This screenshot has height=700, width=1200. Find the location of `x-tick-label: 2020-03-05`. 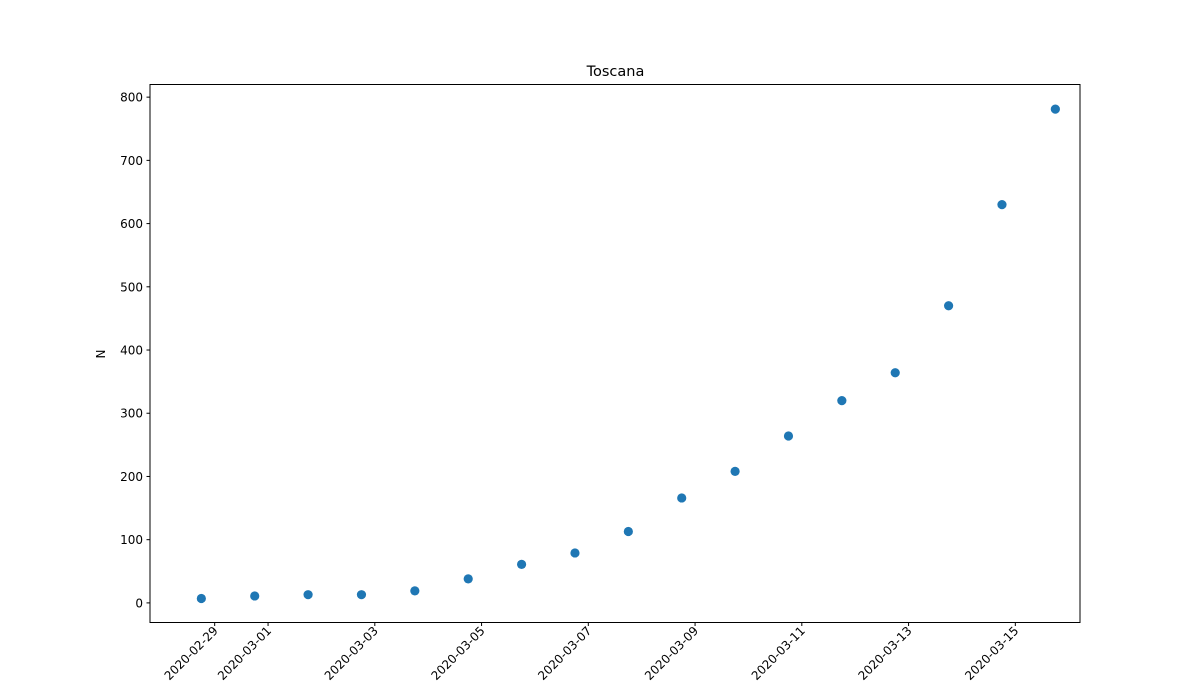

x-tick-label: 2020-03-05 is located at coordinates (457, 653).